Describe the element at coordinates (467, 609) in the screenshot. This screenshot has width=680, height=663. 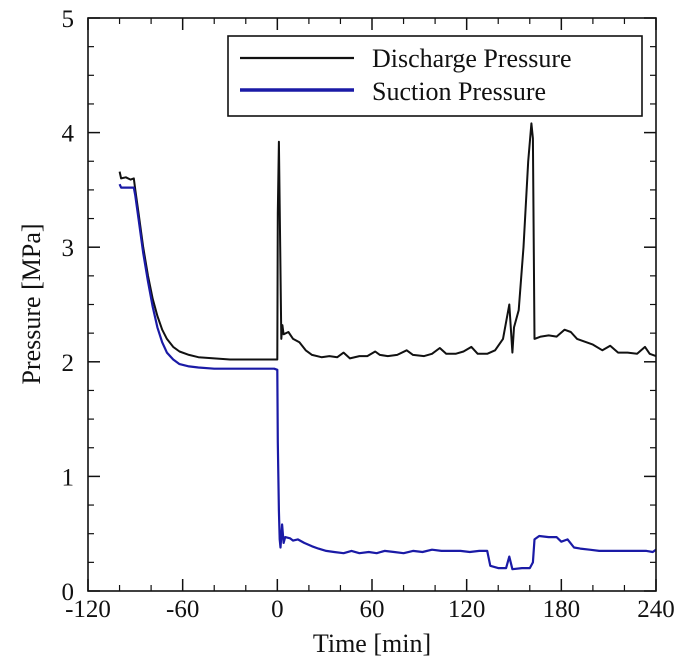
I see `x-tick-label: 120` at that location.